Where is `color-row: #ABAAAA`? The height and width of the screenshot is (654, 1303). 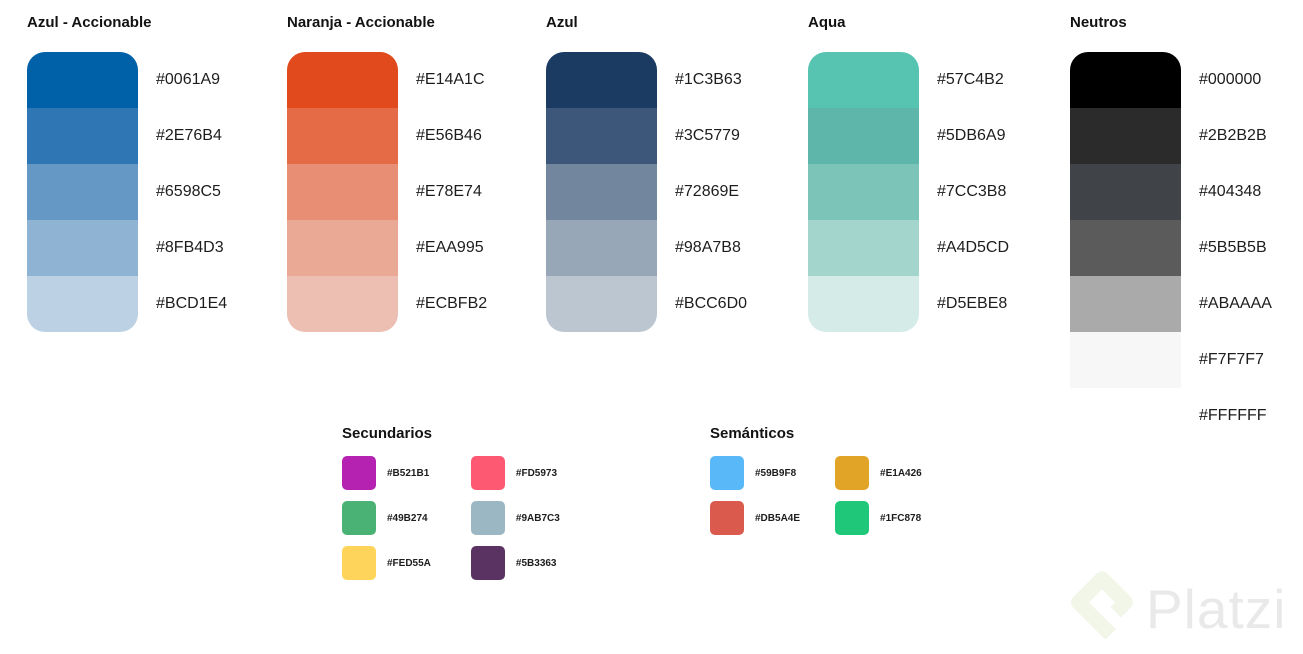
color-row: #ABAAAA is located at coordinates (1171, 304).